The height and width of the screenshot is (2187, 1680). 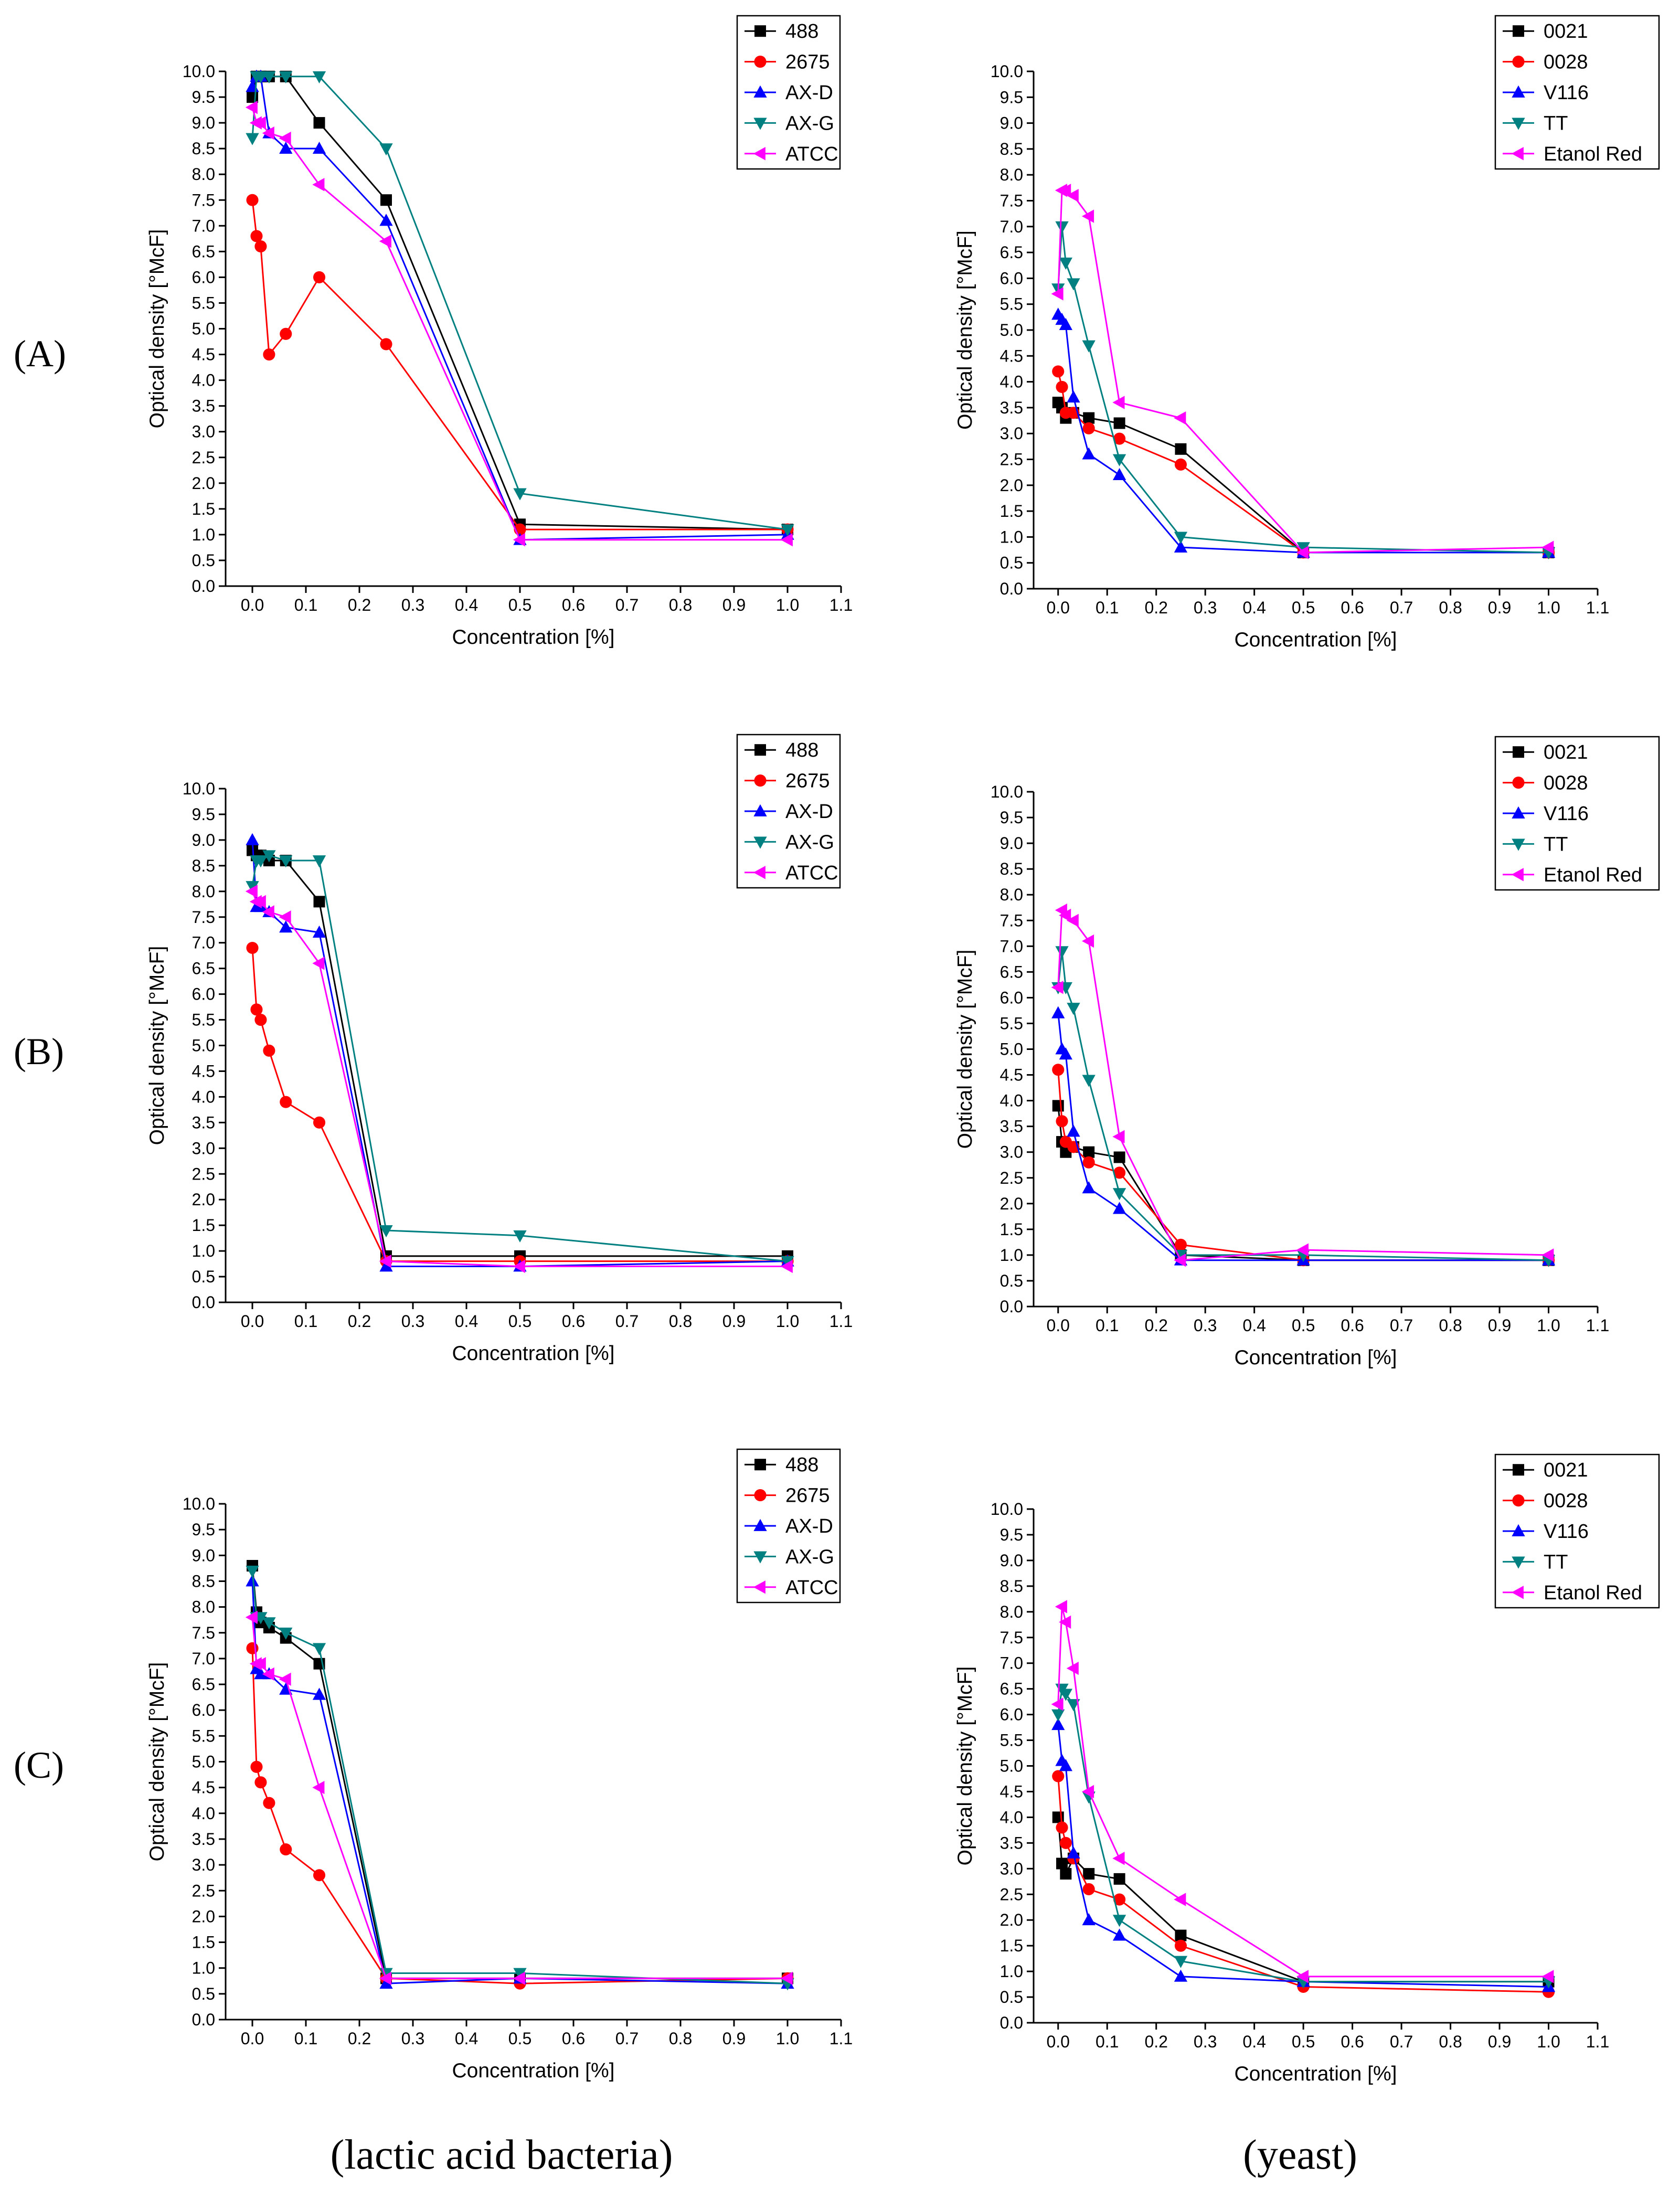 What do you see at coordinates (801, 32) in the screenshot?
I see `legend-label: 488` at bounding box center [801, 32].